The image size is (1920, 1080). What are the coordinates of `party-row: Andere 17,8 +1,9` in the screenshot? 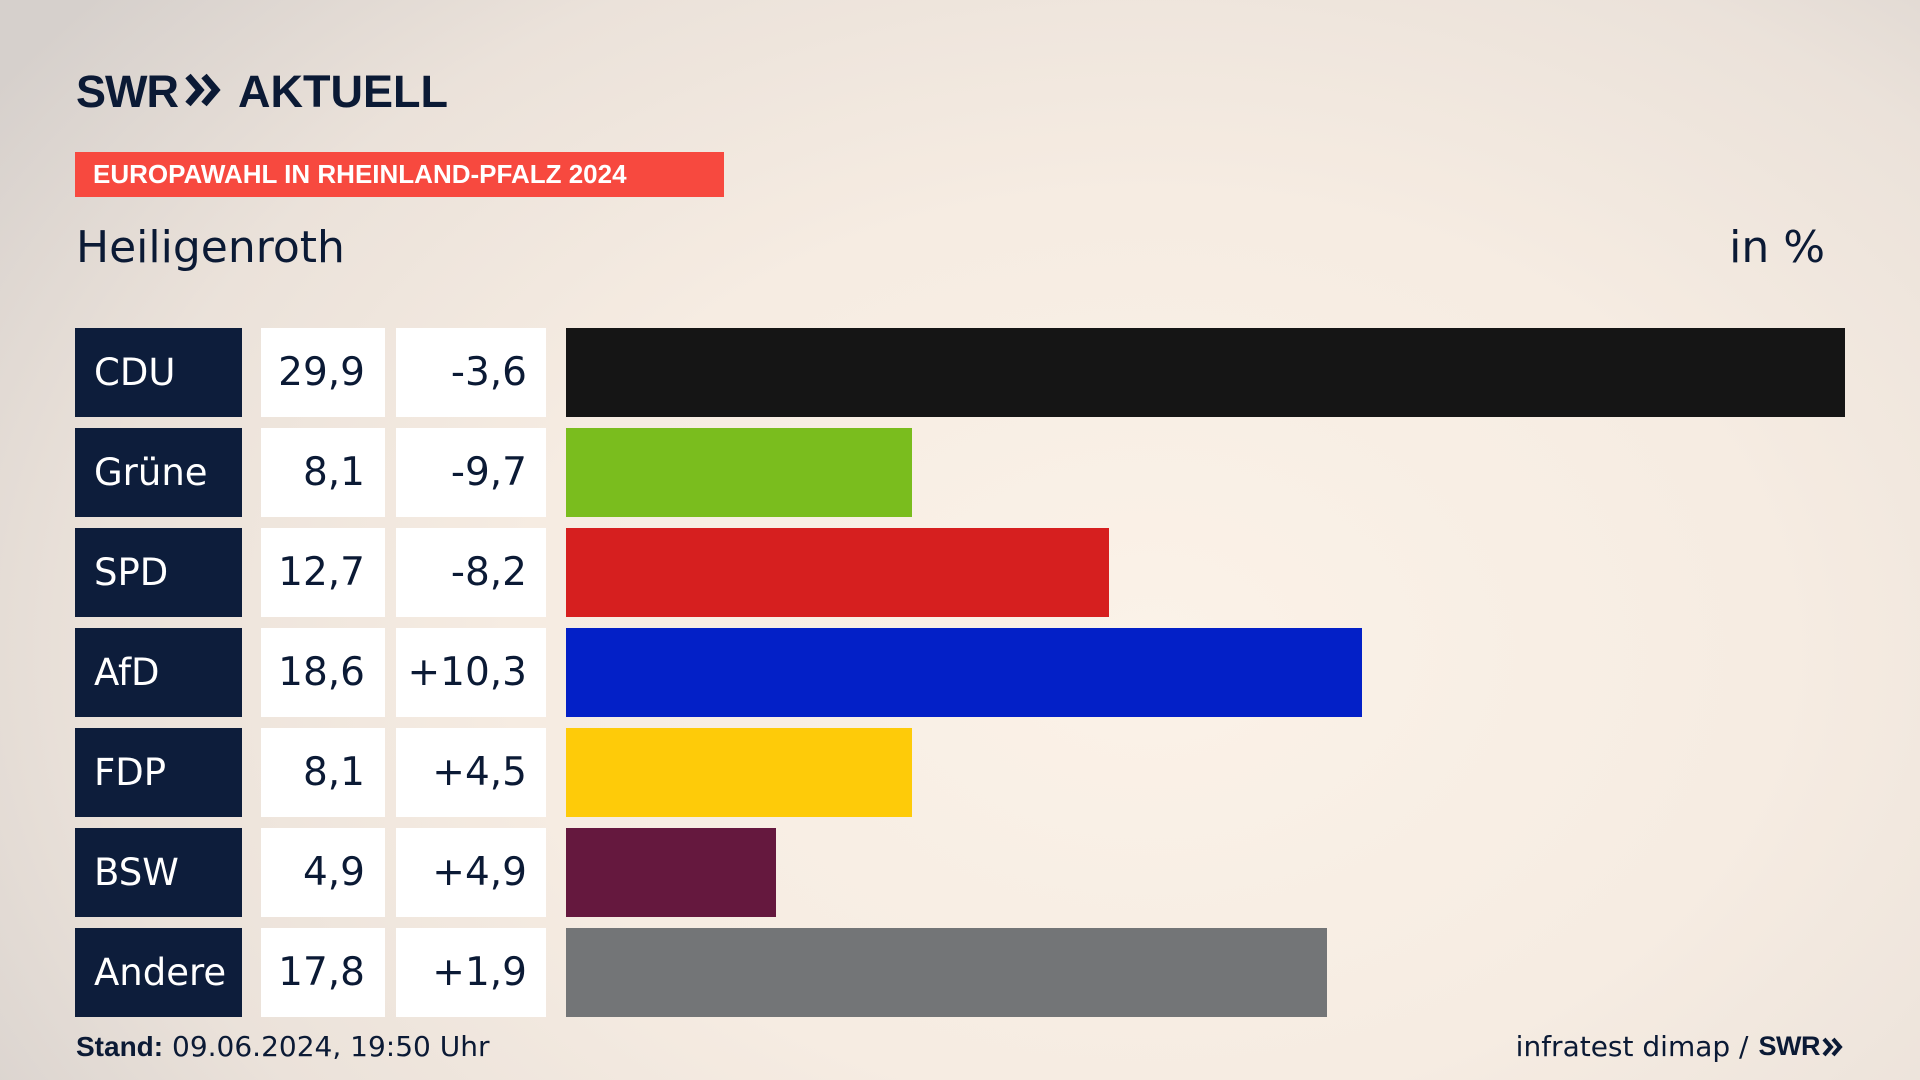 It's located at (960, 972).